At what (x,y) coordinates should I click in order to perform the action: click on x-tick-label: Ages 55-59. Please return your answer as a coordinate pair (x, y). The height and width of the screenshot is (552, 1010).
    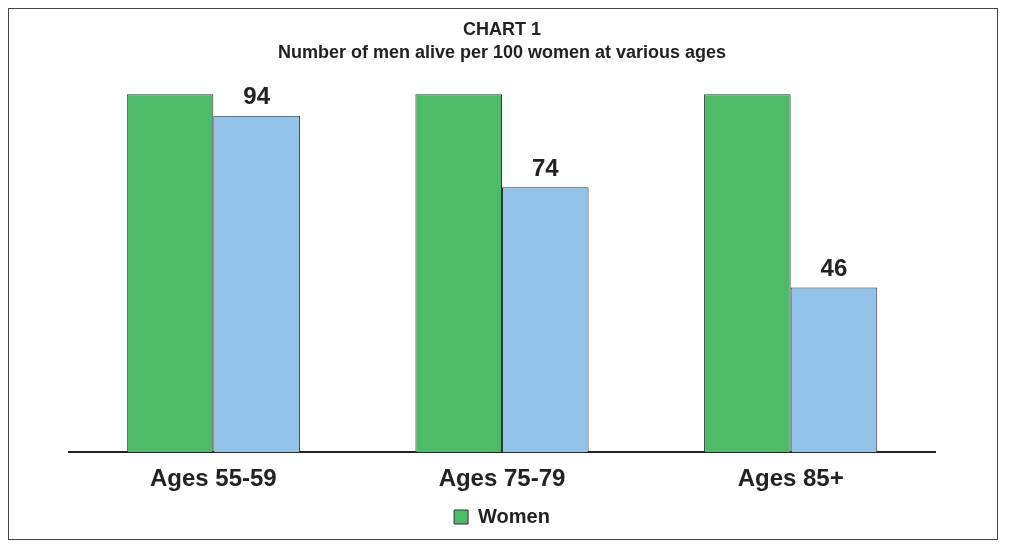
    Looking at the image, I should click on (213, 478).